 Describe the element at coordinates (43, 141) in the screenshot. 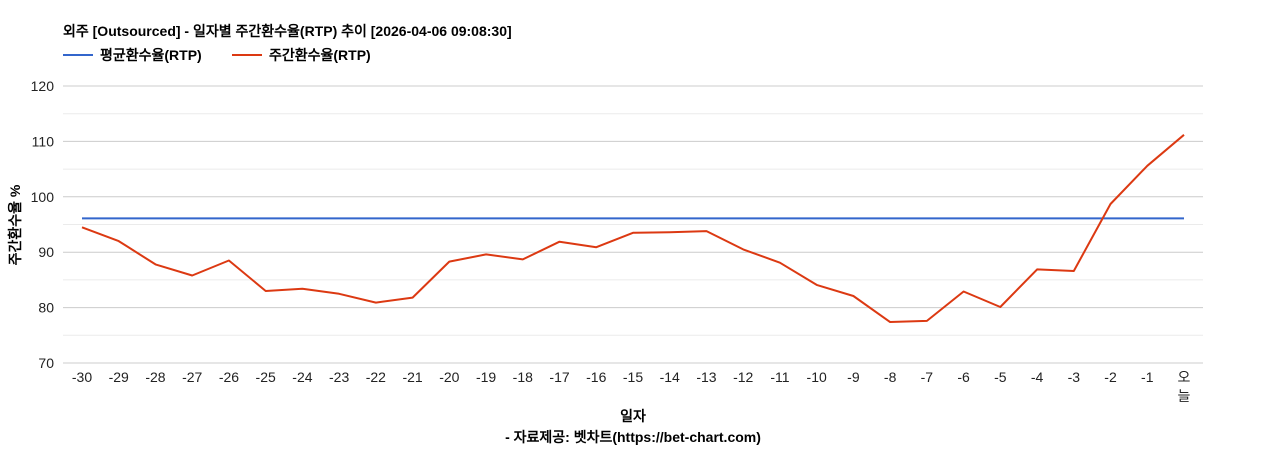

I see `y-tick-label: 110` at that location.